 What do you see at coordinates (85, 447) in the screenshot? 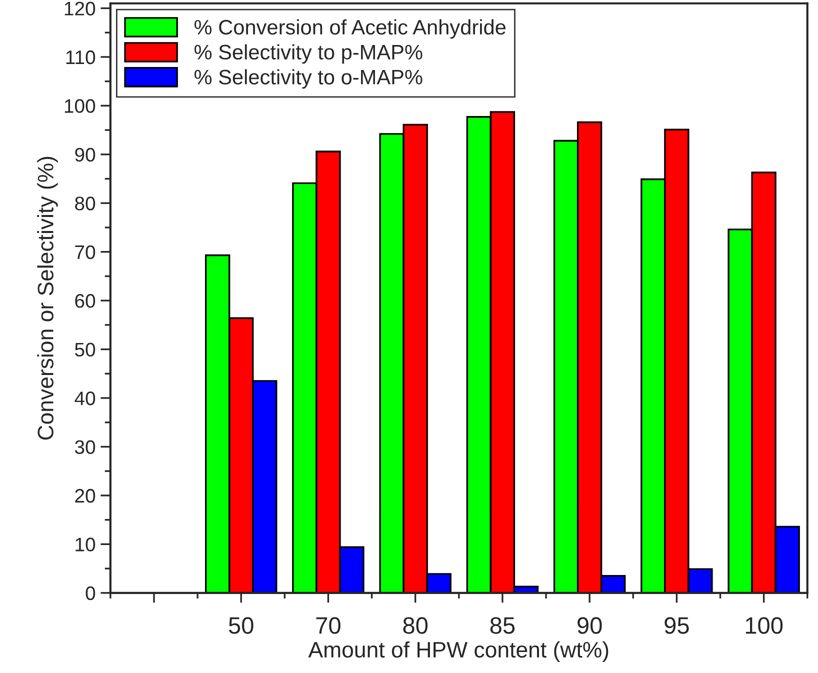
I see `y-tick-label: 30` at bounding box center [85, 447].